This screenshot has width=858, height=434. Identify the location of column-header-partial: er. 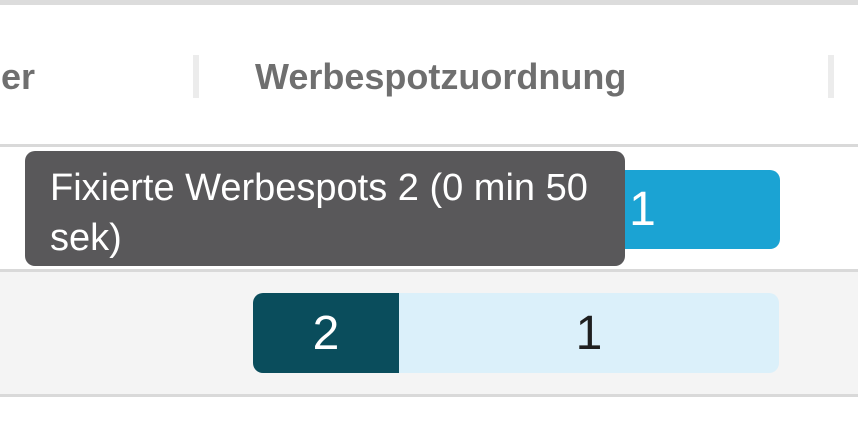
(18, 76).